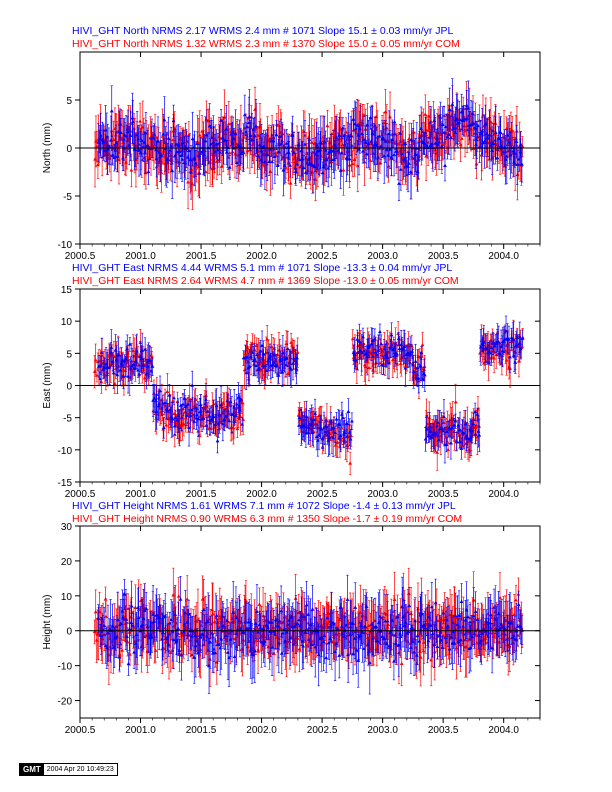 Image resolution: width=612 pixels, height=792 pixels. I want to click on x-tick-label: 2004.0, so click(503, 256).